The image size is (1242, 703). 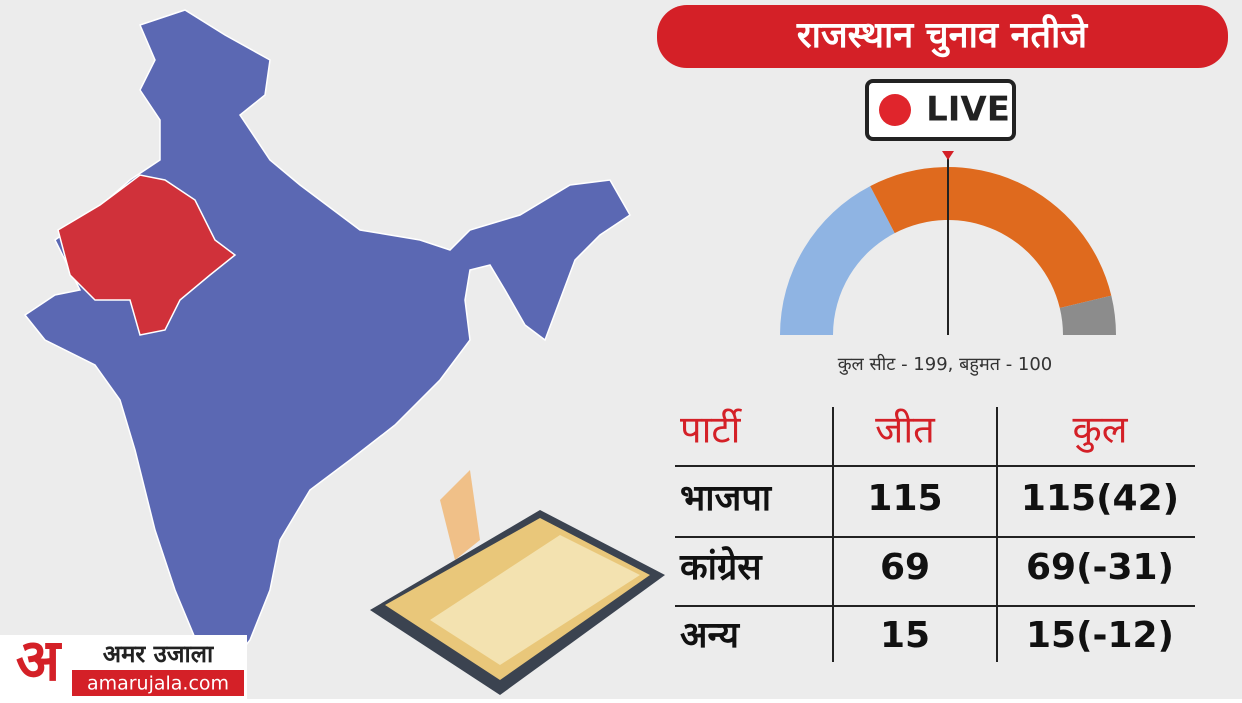 I want to click on table-header: पार्टी, so click(x=711, y=430).